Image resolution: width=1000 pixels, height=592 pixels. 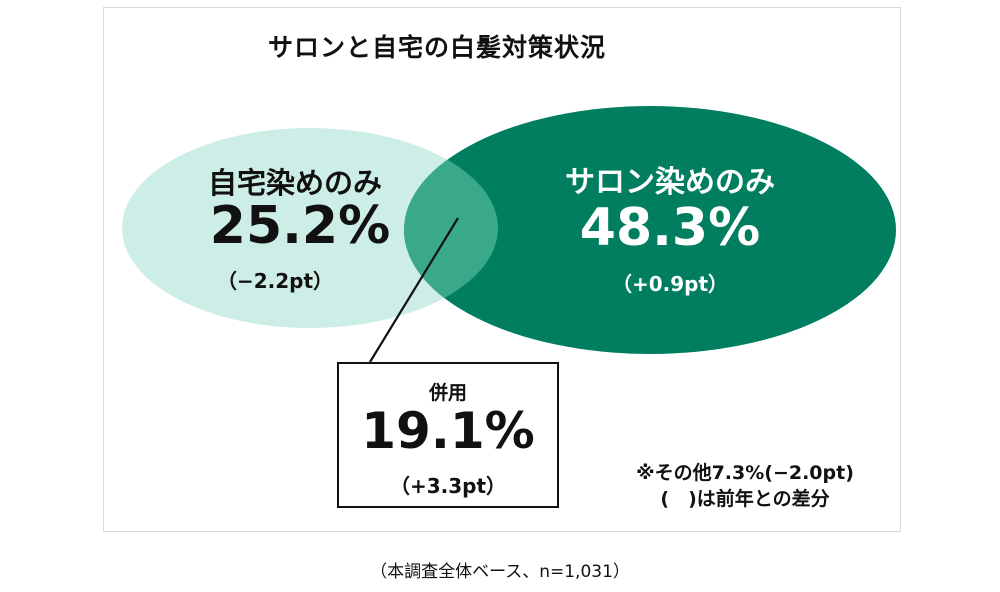 I want to click on home-only-diff: （−2.2pt）, so click(x=275, y=281).